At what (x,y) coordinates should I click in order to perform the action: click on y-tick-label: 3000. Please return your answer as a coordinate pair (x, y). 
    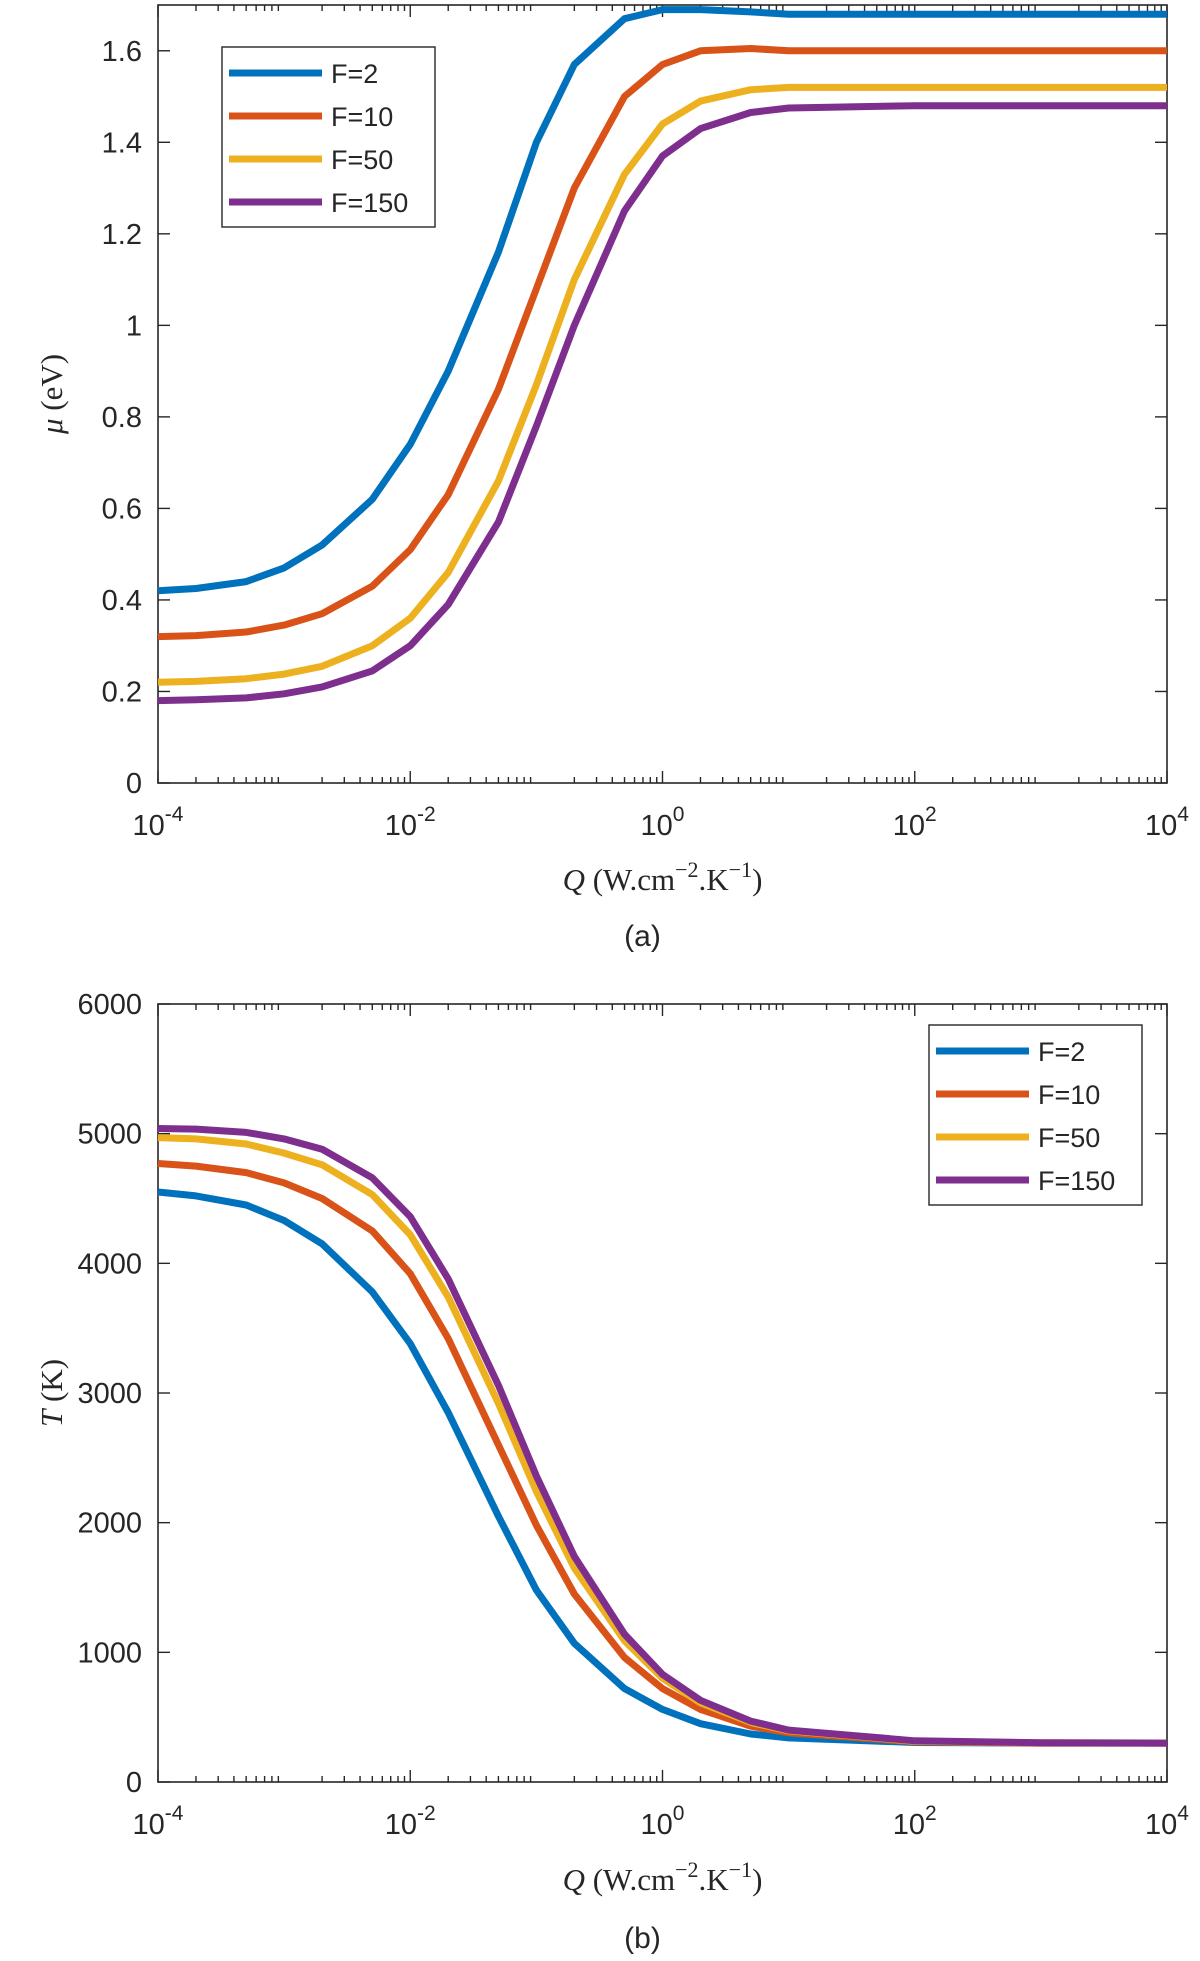
    Looking at the image, I should click on (109, 1394).